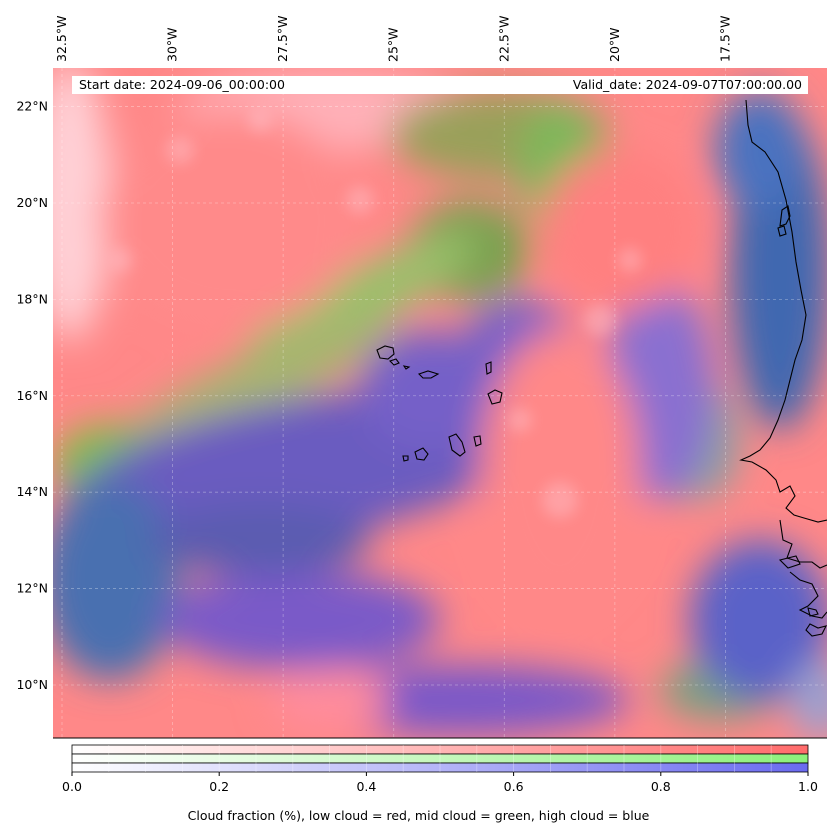  What do you see at coordinates (282, 39) in the screenshot?
I see `longitude-tick-label: 27.5°W` at bounding box center [282, 39].